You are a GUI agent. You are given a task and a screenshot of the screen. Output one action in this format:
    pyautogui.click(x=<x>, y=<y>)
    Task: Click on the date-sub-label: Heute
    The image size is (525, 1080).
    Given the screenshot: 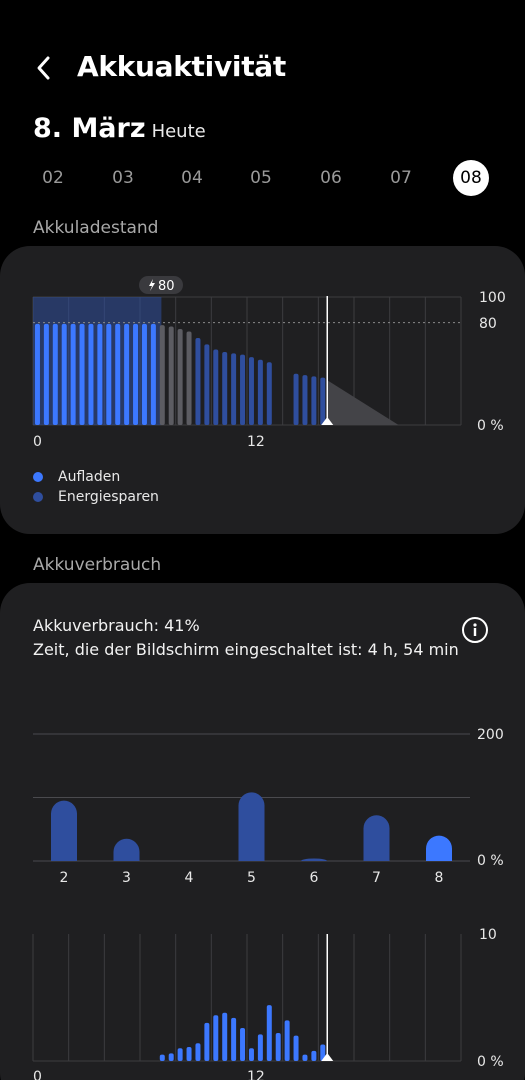 What is the action you would take?
    pyautogui.click(x=178, y=131)
    